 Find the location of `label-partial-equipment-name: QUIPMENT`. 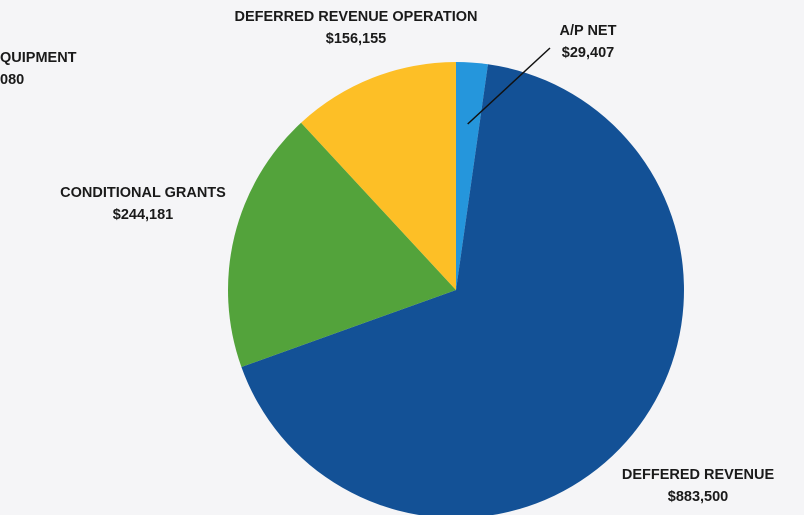

label-partial-equipment-name: QUIPMENT is located at coordinates (38, 58).